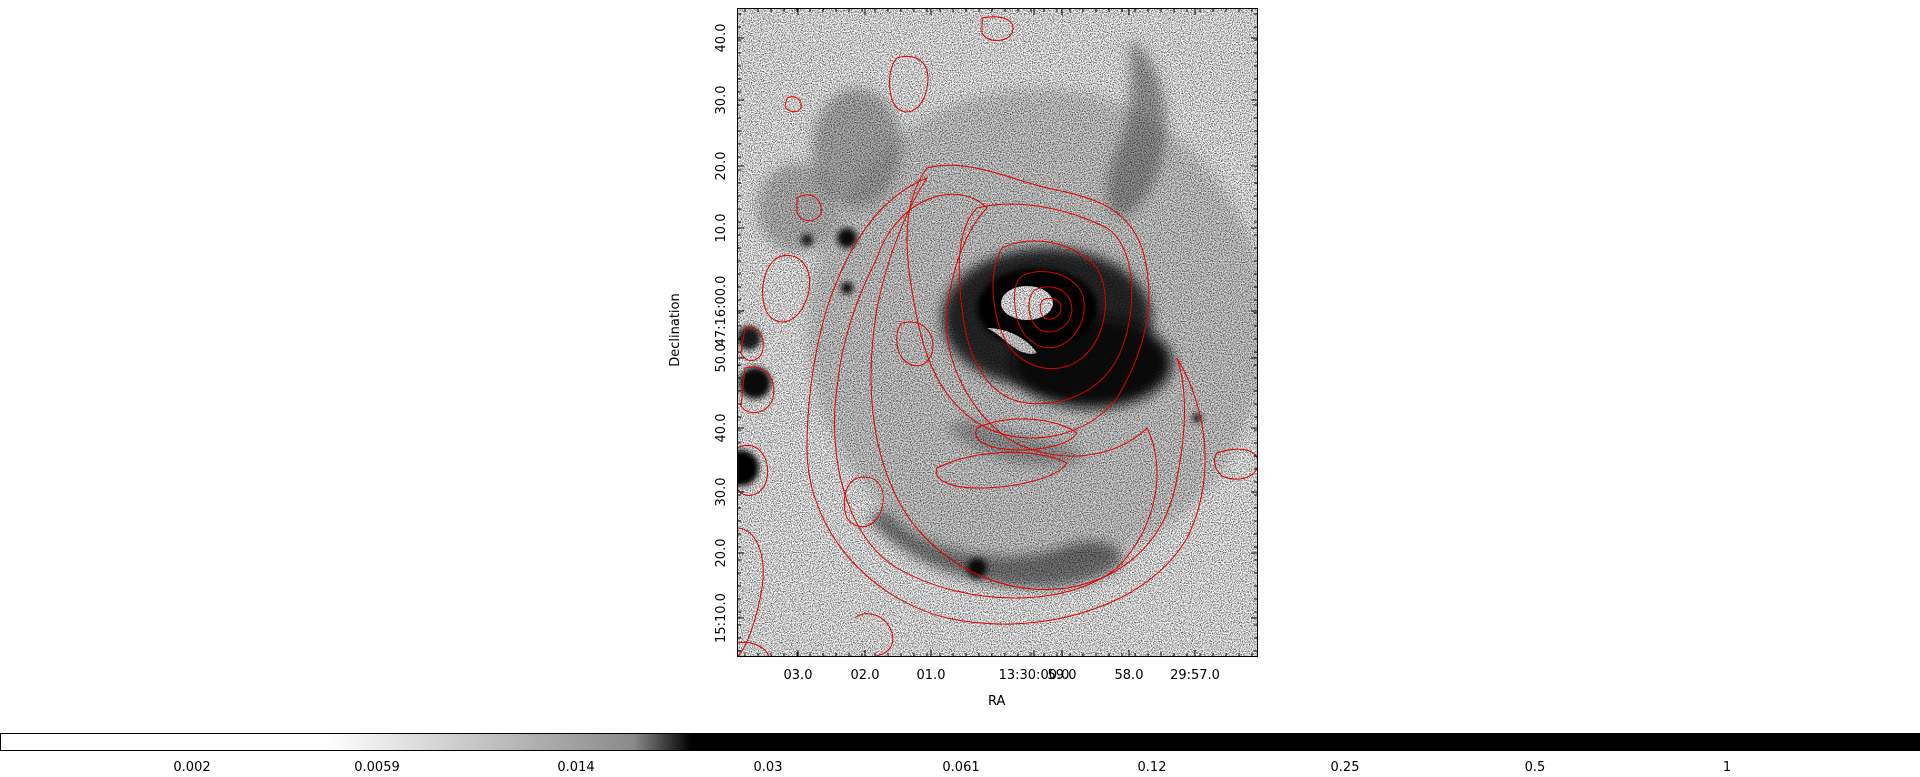 The image size is (1920, 777). Describe the element at coordinates (798, 675) in the screenshot. I see `x-tick-label: 03.0` at that location.